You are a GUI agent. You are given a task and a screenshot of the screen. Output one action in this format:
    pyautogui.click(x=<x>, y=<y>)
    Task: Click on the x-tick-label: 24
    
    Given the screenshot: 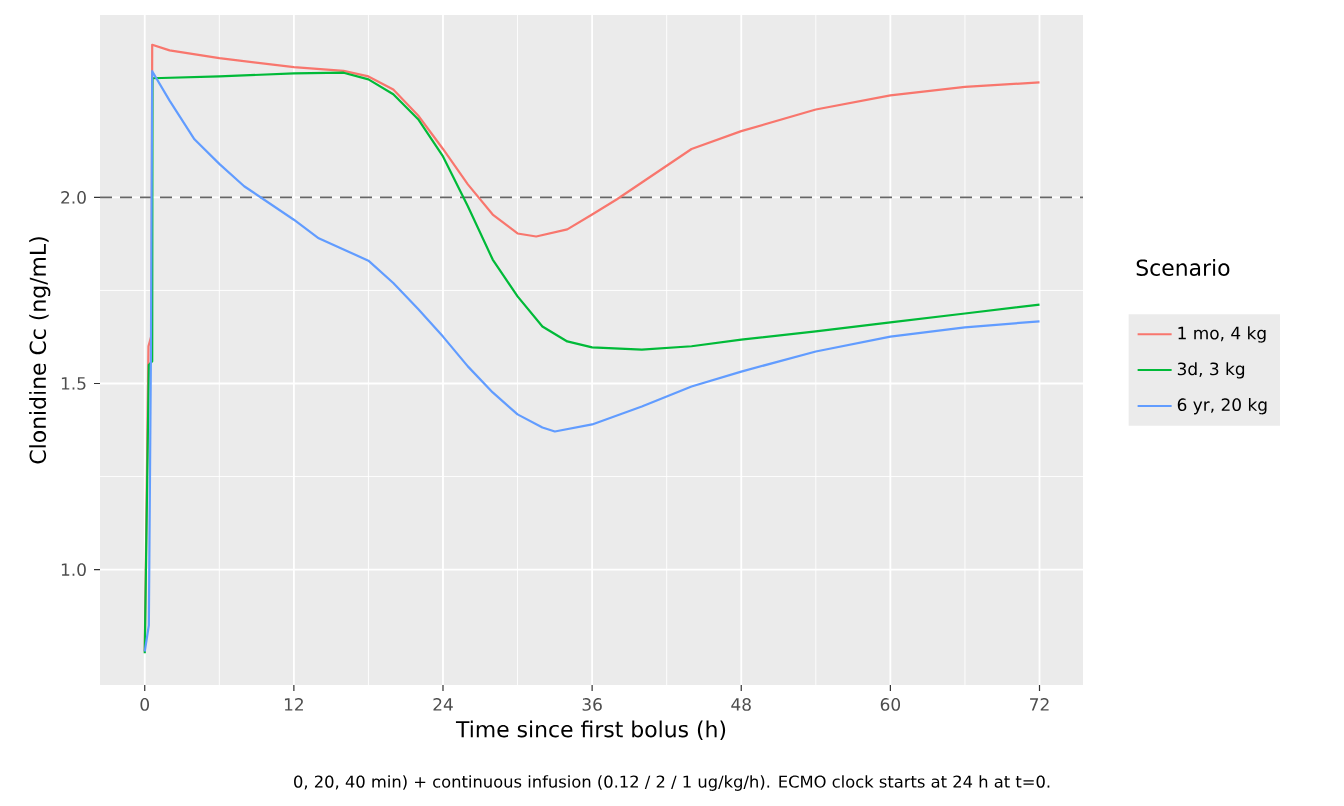 What is the action you would take?
    pyautogui.click(x=443, y=704)
    